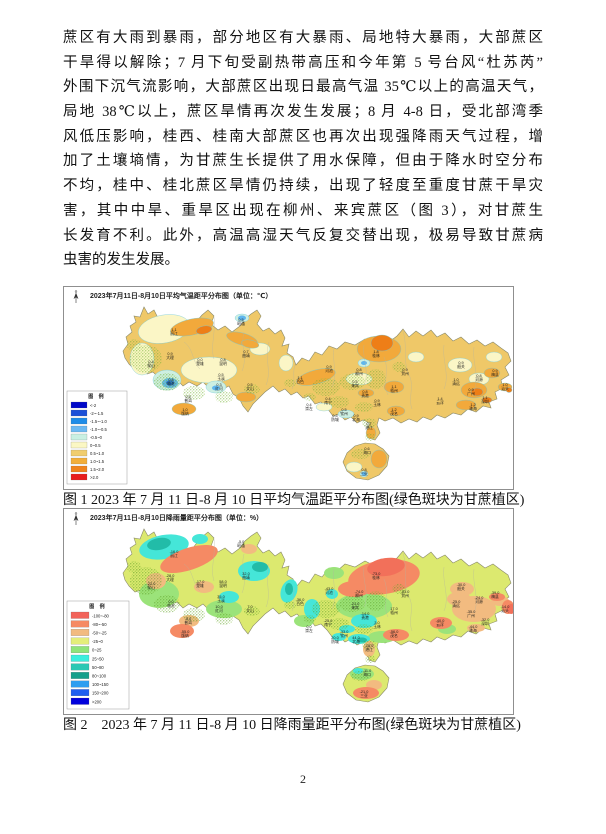  Describe the element at coordinates (367, 451) in the screenshot. I see `station-label: 0.6 海口` at that location.